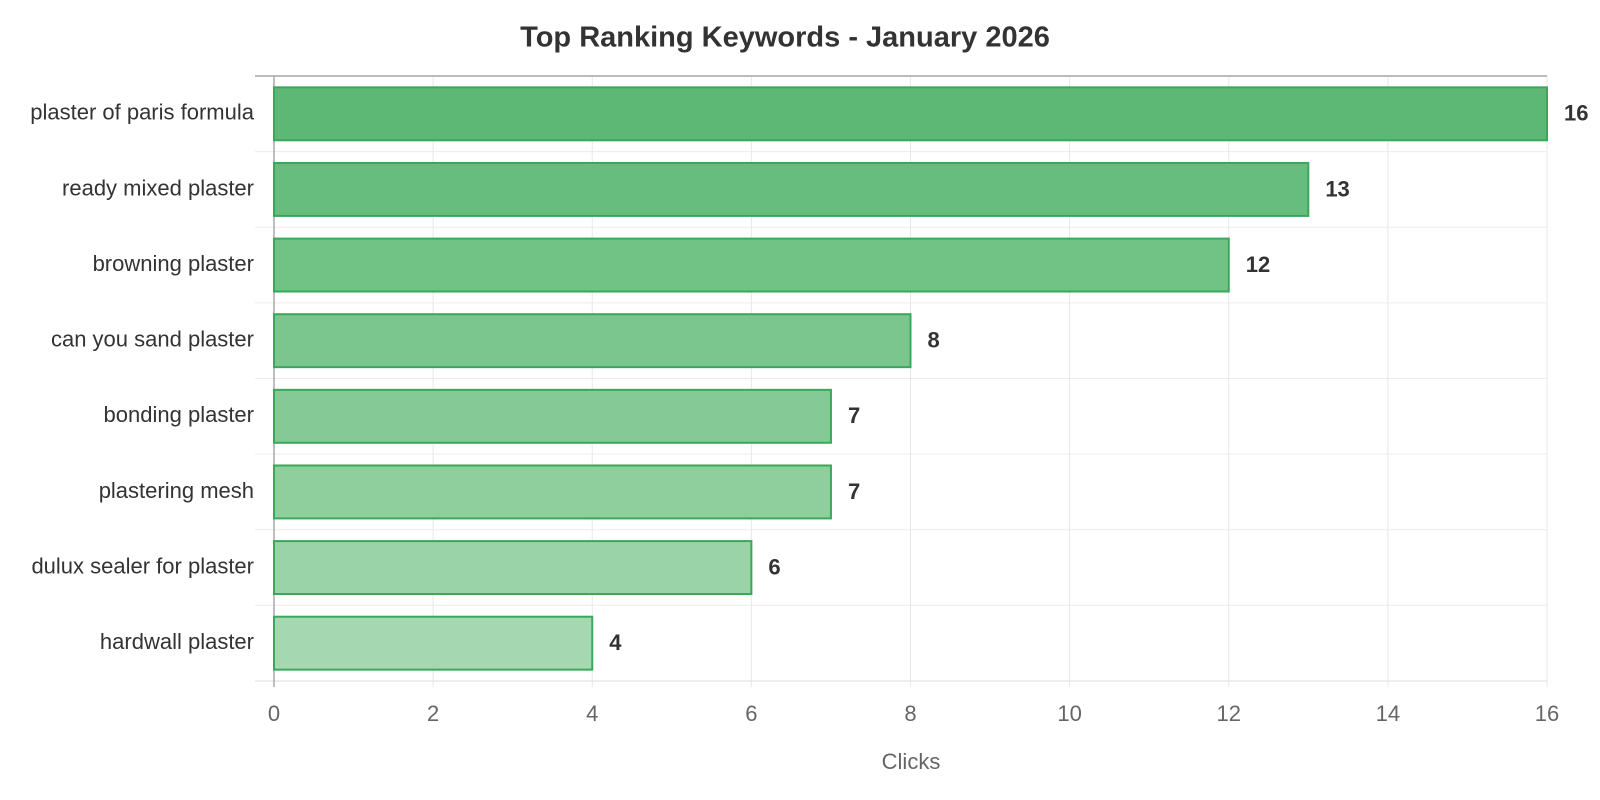  What do you see at coordinates (433, 713) in the screenshot?
I see `x-tick-label: 2` at bounding box center [433, 713].